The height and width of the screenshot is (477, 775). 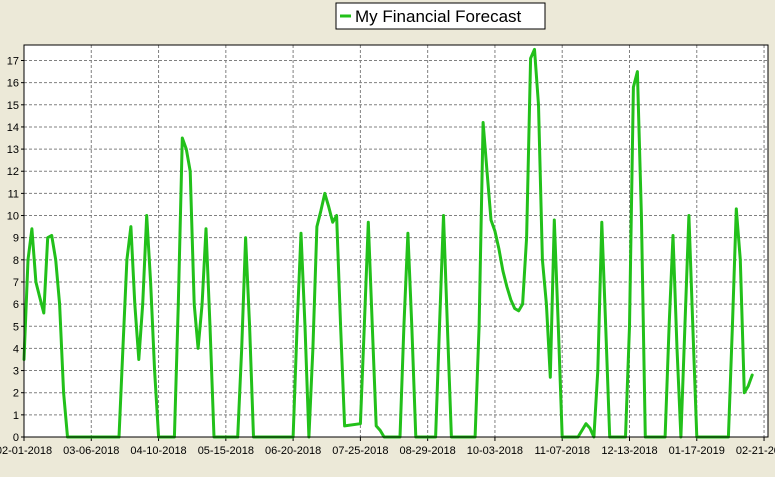 What do you see at coordinates (13, 106) in the screenshot?
I see `y-tick-label: 15` at bounding box center [13, 106].